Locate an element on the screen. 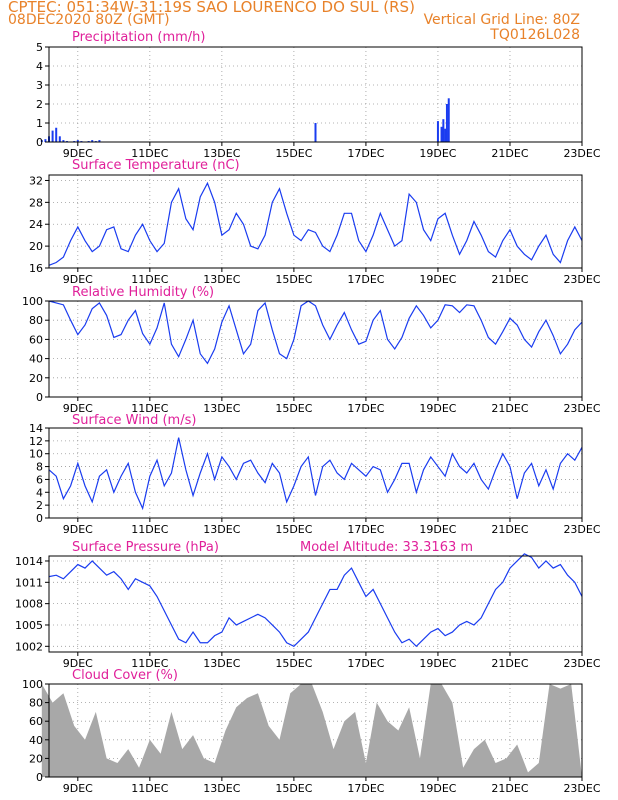 This screenshot has width=618, height=800. y-tick-label: 1011 is located at coordinates (29, 582).